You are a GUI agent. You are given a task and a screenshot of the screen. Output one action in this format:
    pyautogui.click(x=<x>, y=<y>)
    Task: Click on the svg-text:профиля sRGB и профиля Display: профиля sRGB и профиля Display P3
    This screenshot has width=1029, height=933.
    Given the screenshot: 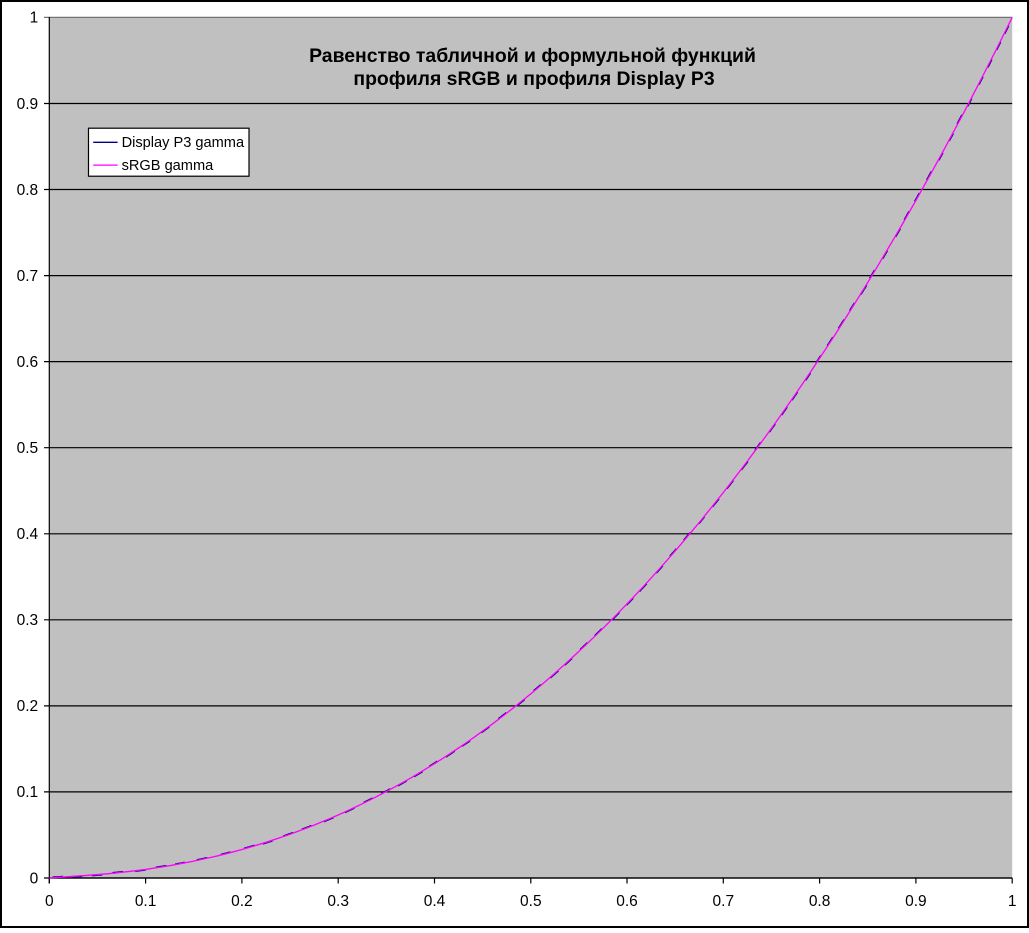 What is the action you would take?
    pyautogui.click(x=533, y=79)
    